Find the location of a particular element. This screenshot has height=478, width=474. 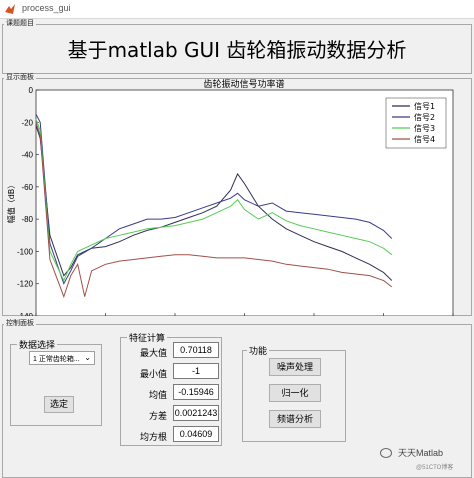

title-panel is located at coordinates (237, 49).